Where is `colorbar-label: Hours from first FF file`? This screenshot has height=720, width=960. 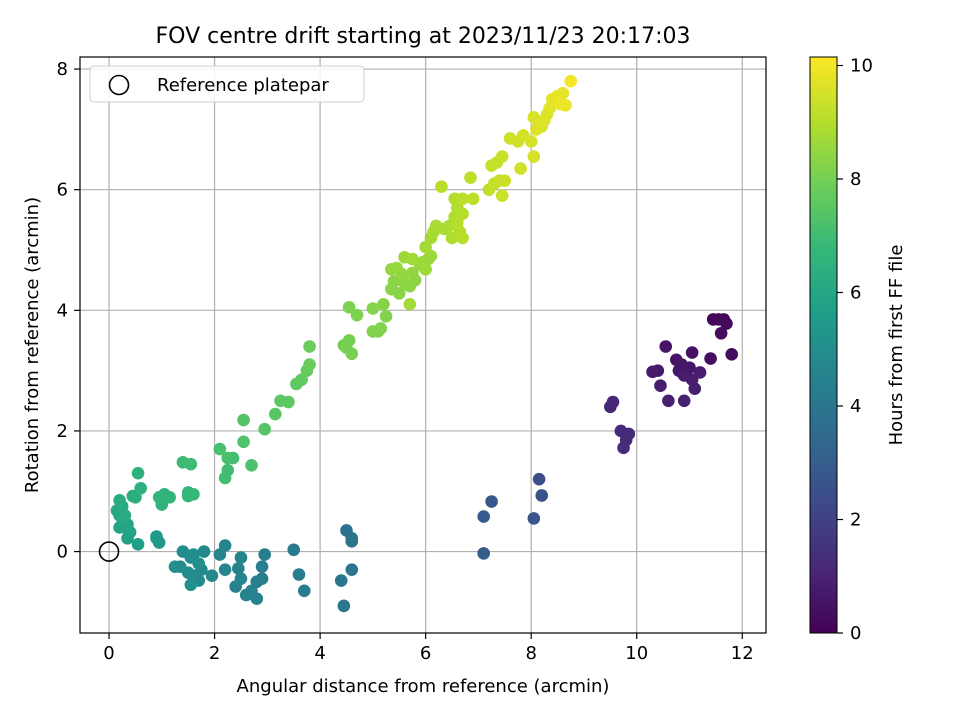 colorbar-label: Hours from first FF file is located at coordinates (896, 345).